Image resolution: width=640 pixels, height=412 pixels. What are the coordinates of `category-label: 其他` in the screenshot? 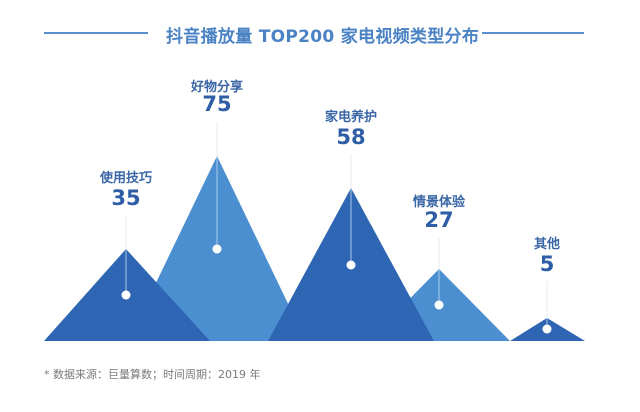 It's located at (546, 244).